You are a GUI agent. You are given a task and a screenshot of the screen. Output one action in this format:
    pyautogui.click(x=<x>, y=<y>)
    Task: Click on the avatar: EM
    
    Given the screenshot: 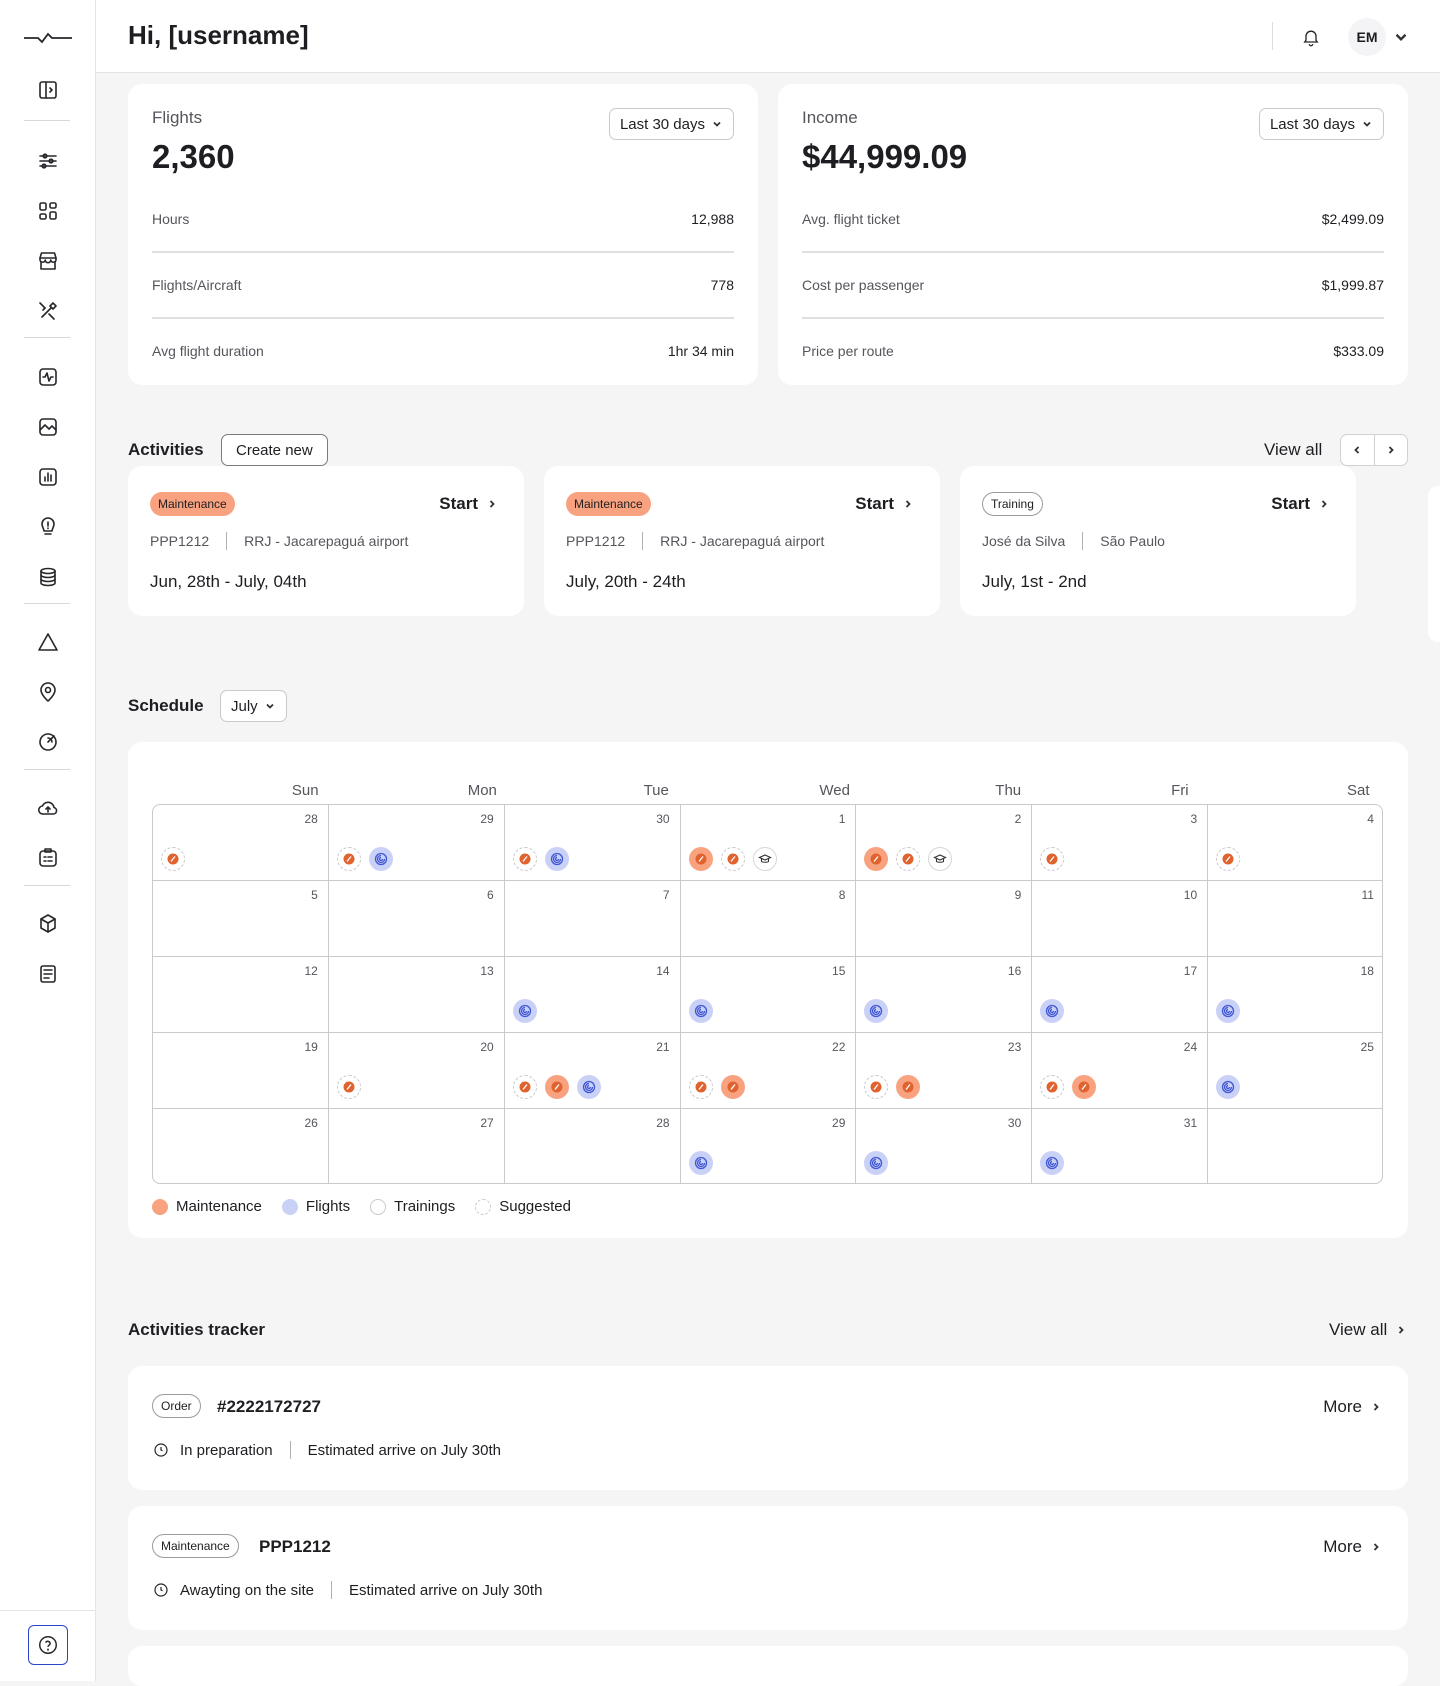 What is the action you would take?
    pyautogui.click(x=1367, y=37)
    